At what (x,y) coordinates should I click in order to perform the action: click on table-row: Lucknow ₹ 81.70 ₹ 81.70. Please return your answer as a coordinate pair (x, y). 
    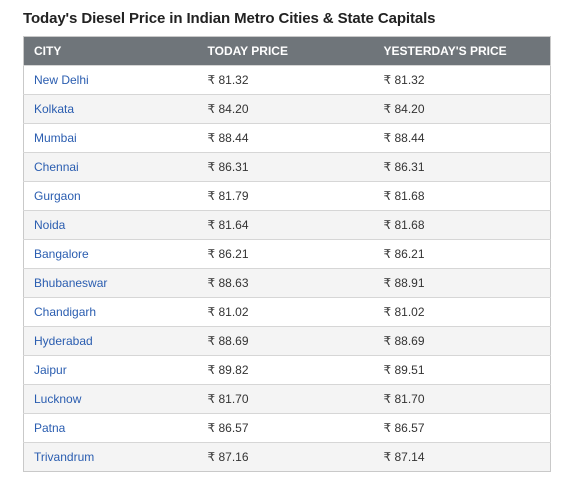
    Looking at the image, I should click on (287, 399).